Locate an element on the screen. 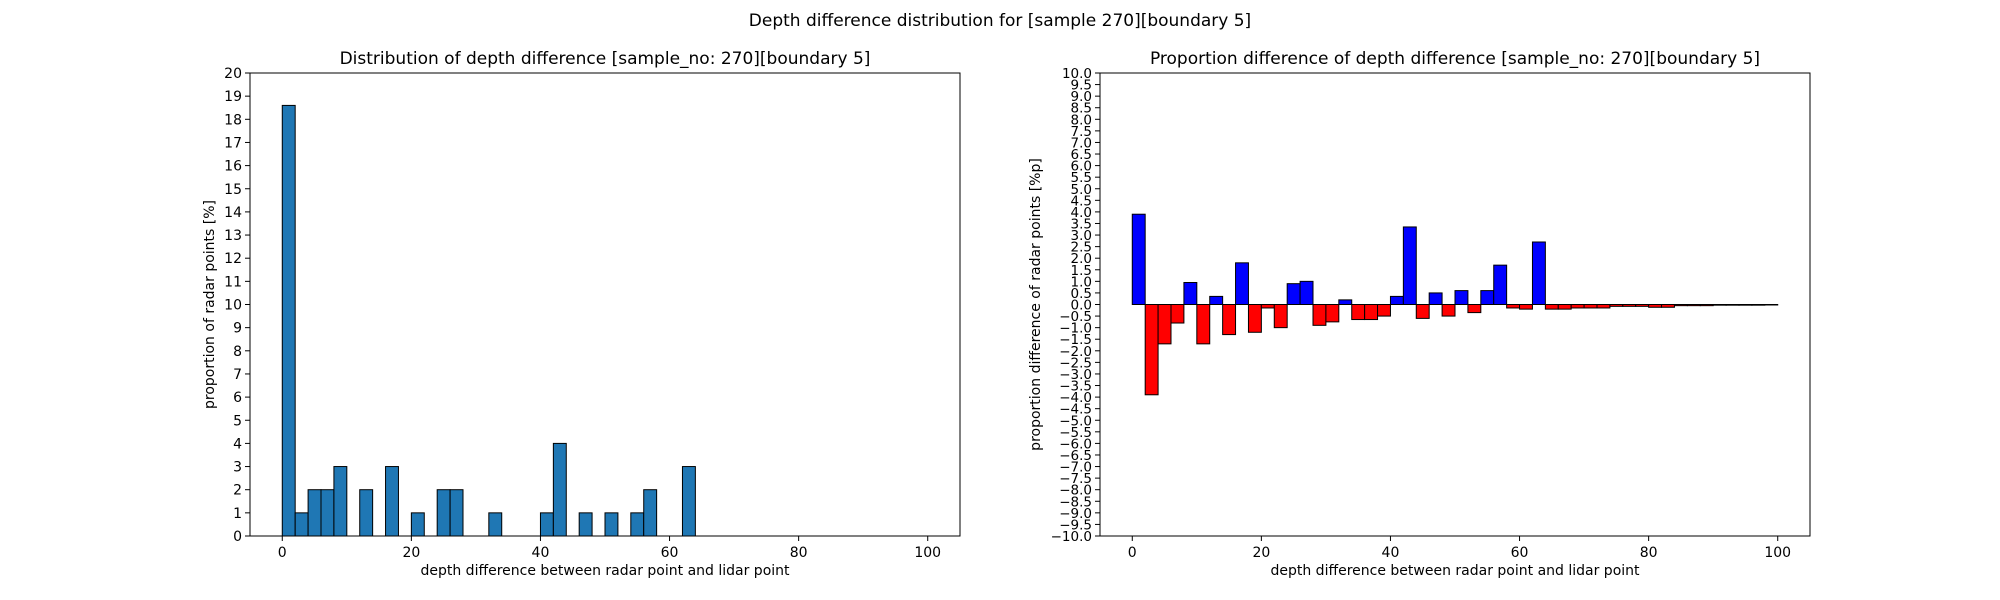 This screenshot has height=600, width=2000. right-chart-ytick-label: 6.0 is located at coordinates (1081, 167).